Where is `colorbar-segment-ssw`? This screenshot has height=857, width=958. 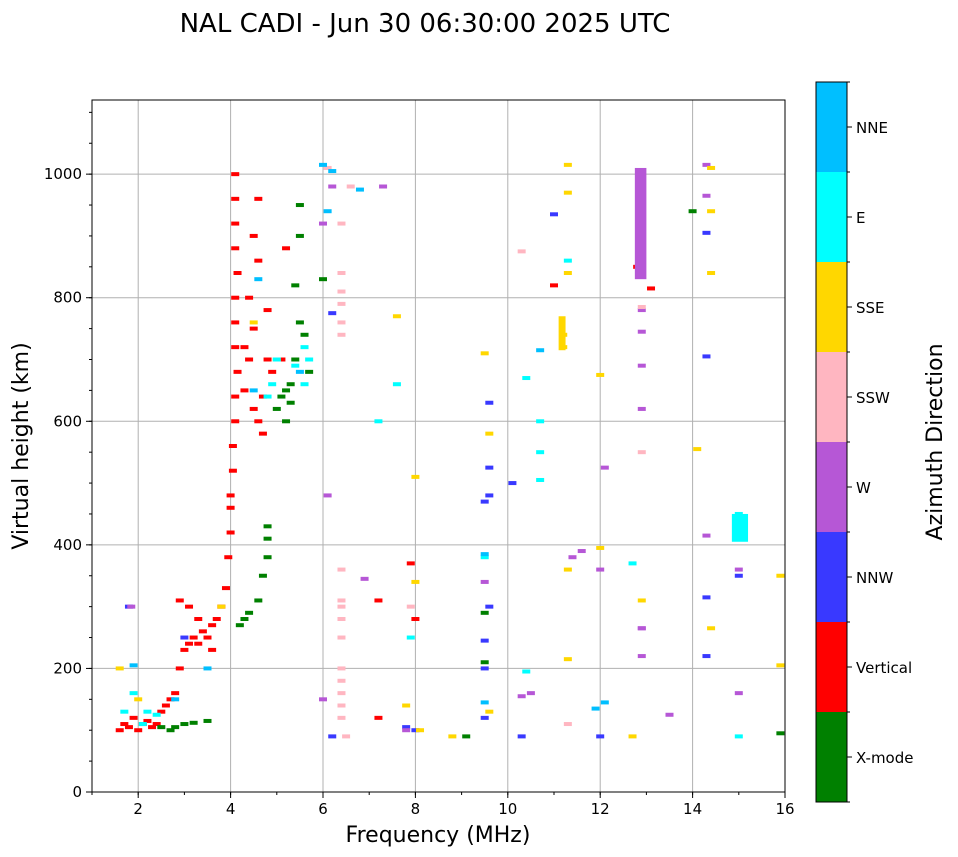 colorbar-segment-ssw is located at coordinates (831, 397).